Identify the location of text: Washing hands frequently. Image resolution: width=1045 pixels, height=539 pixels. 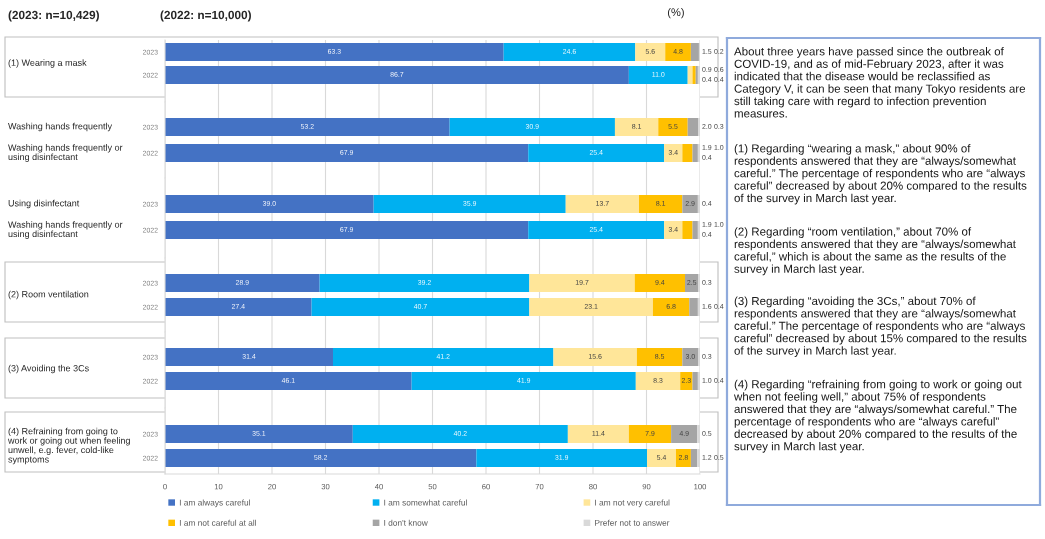
(60, 127).